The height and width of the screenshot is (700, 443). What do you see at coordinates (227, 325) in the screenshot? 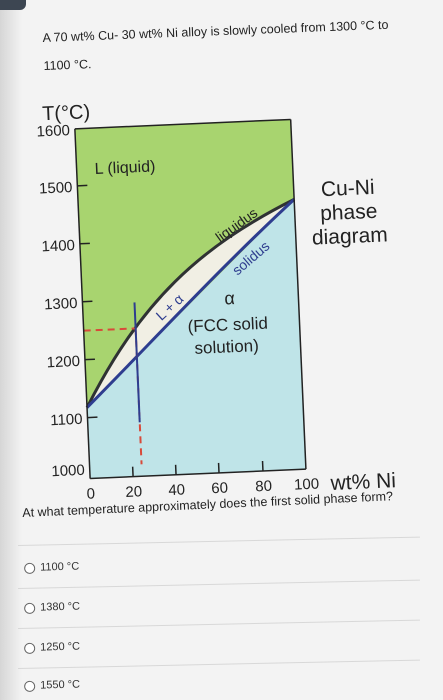
I see `solid-label-line-1: (FCC solid` at bounding box center [227, 325].